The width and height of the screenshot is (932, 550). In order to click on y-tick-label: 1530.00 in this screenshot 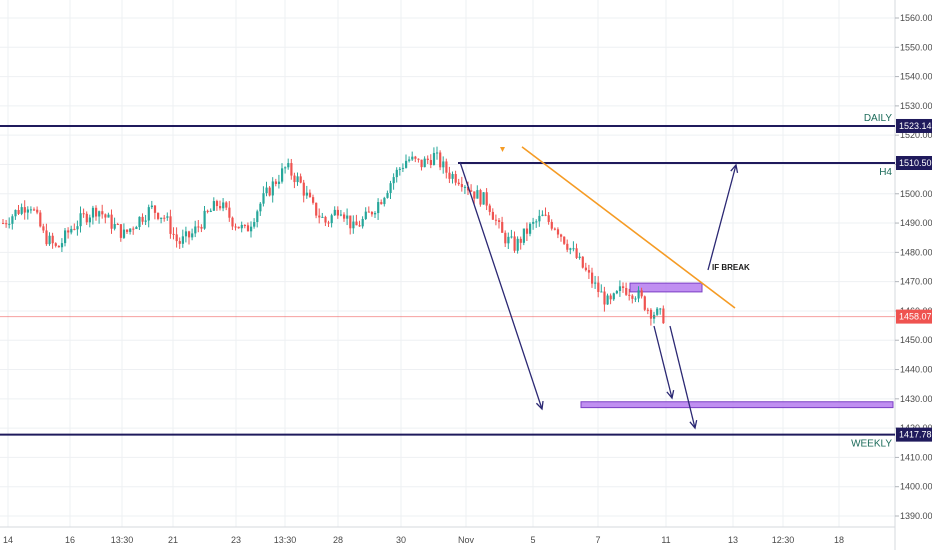, I will do `click(916, 106)`.